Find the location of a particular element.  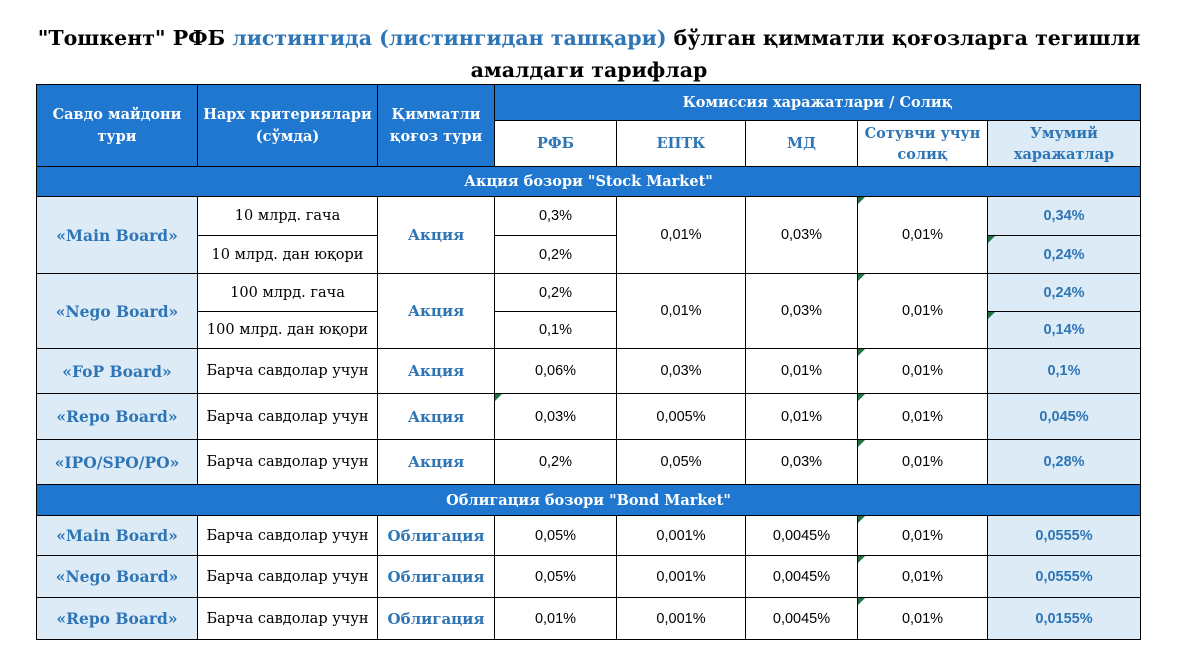

rfb-value: 0,06% is located at coordinates (555, 371).